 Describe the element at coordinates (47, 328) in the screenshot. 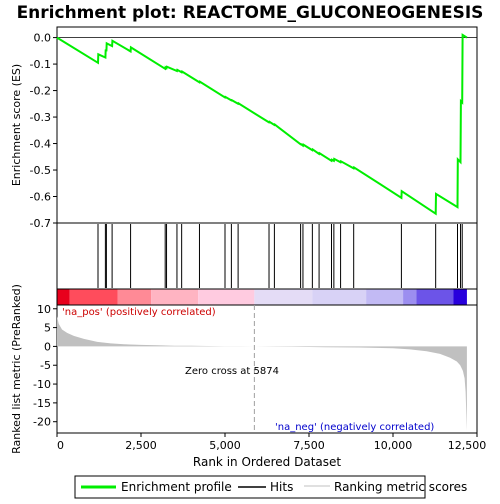

I see `metric-ytick-label: 5` at that location.